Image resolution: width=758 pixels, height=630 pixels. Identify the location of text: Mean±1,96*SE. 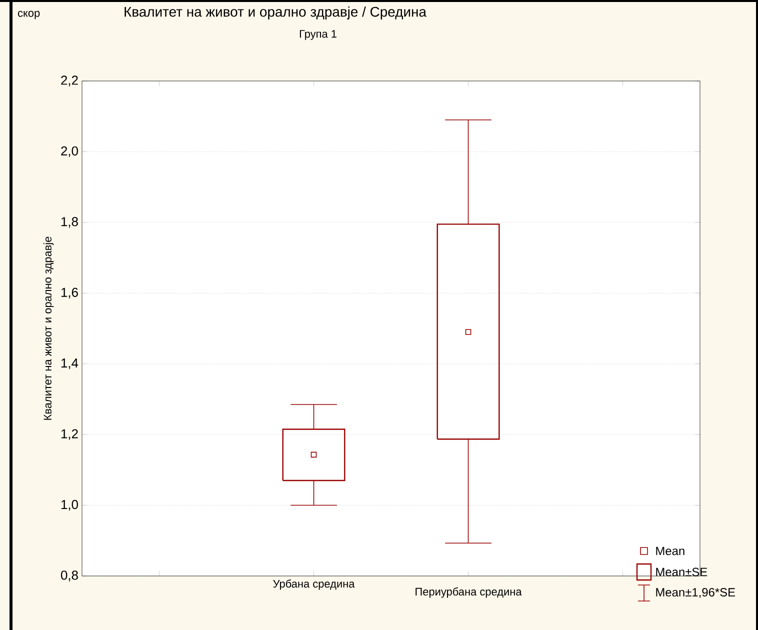
(696, 593).